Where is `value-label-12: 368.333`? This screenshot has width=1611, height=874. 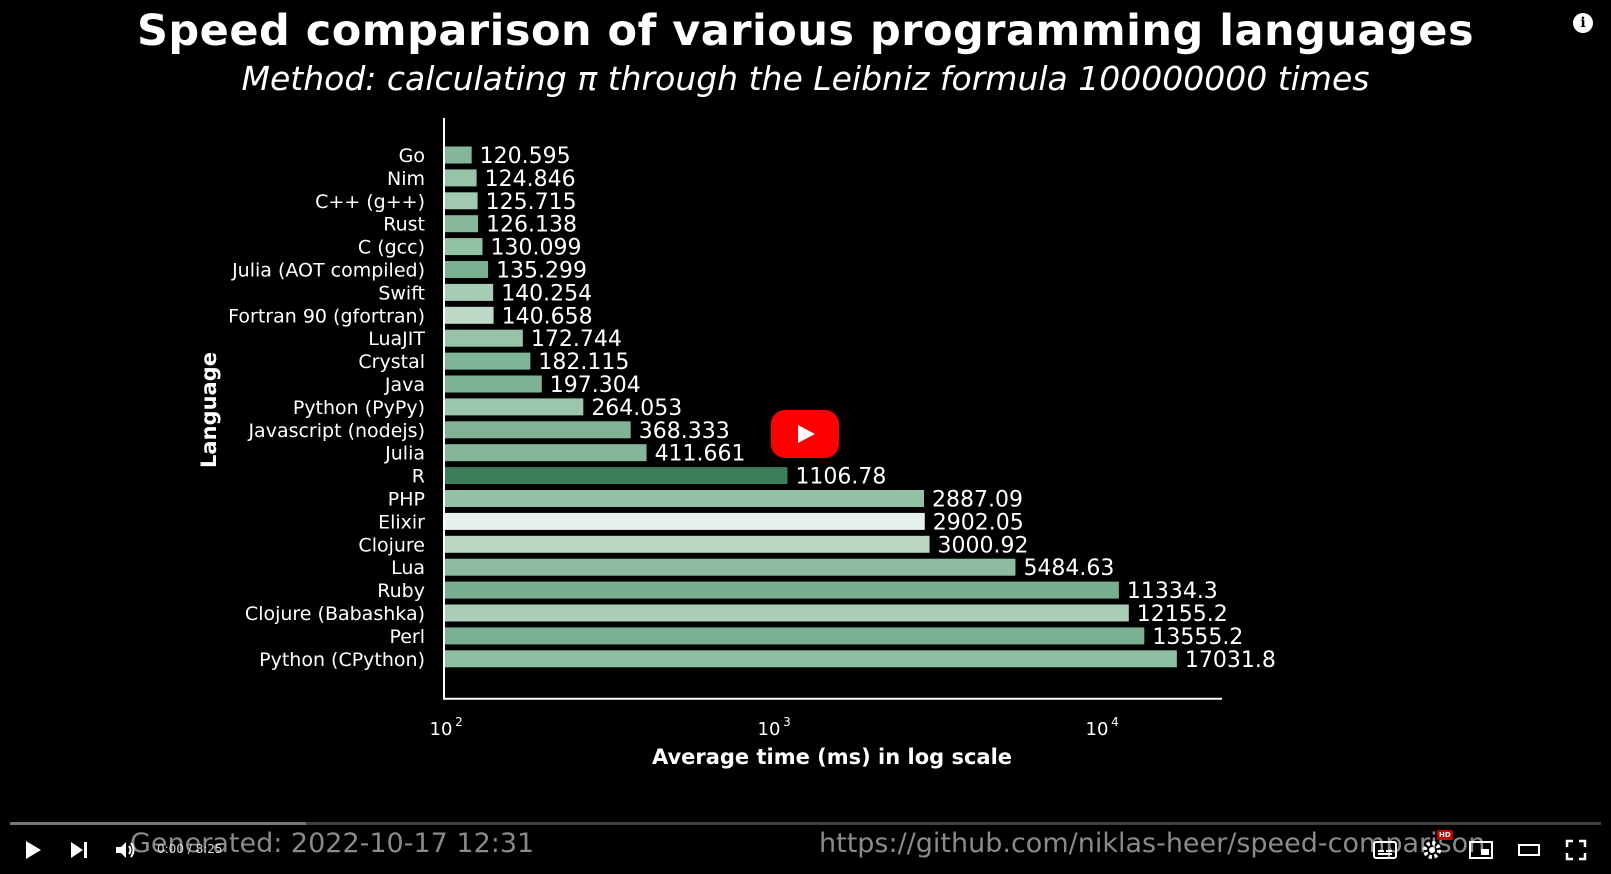 value-label-12: 368.333 is located at coordinates (684, 431).